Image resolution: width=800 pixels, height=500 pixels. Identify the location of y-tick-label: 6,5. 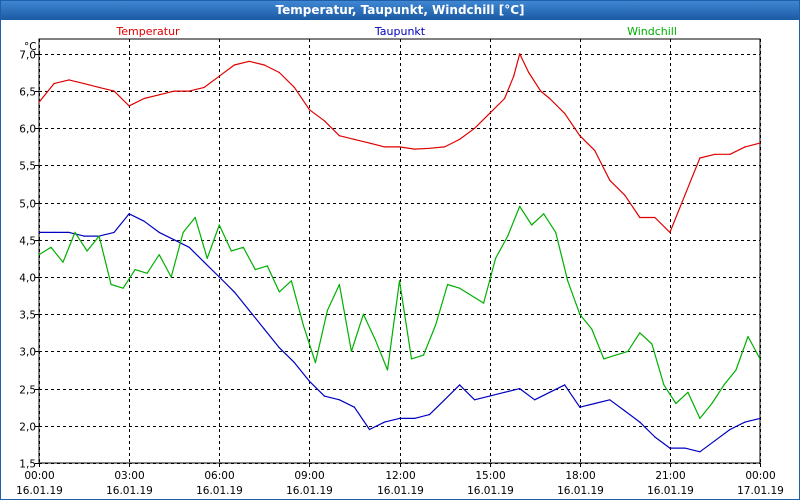
(27, 93).